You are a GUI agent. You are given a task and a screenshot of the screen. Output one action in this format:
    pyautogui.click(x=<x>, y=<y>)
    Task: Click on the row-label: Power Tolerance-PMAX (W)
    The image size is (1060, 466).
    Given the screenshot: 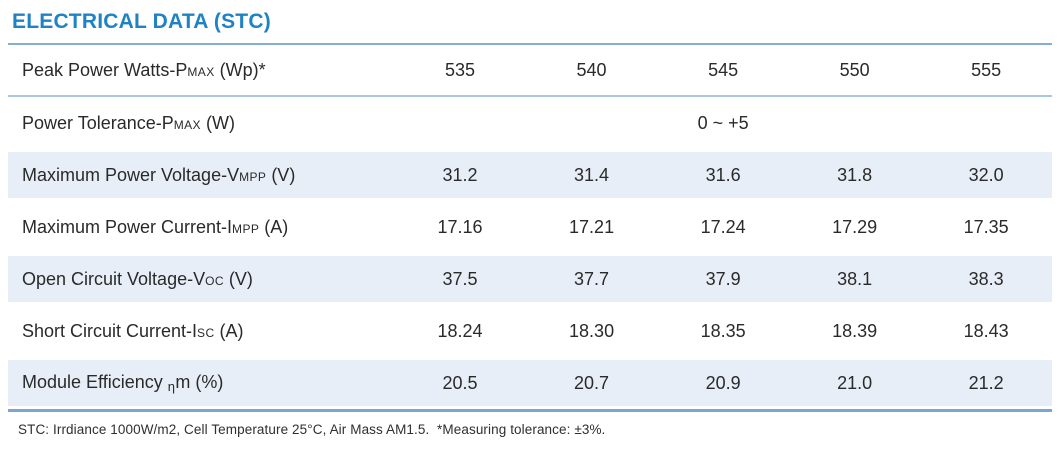 What is the action you would take?
    pyautogui.click(x=201, y=123)
    